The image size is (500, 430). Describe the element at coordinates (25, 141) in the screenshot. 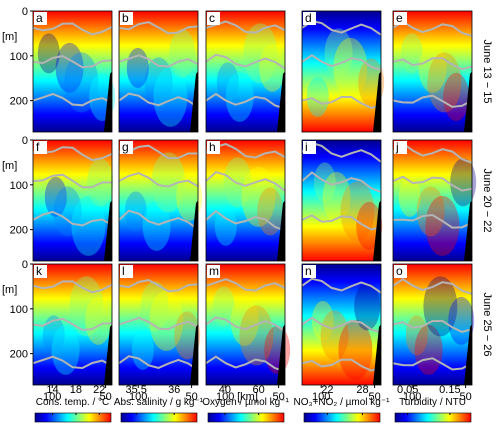

I see `y-tick-label: 0` at that location.